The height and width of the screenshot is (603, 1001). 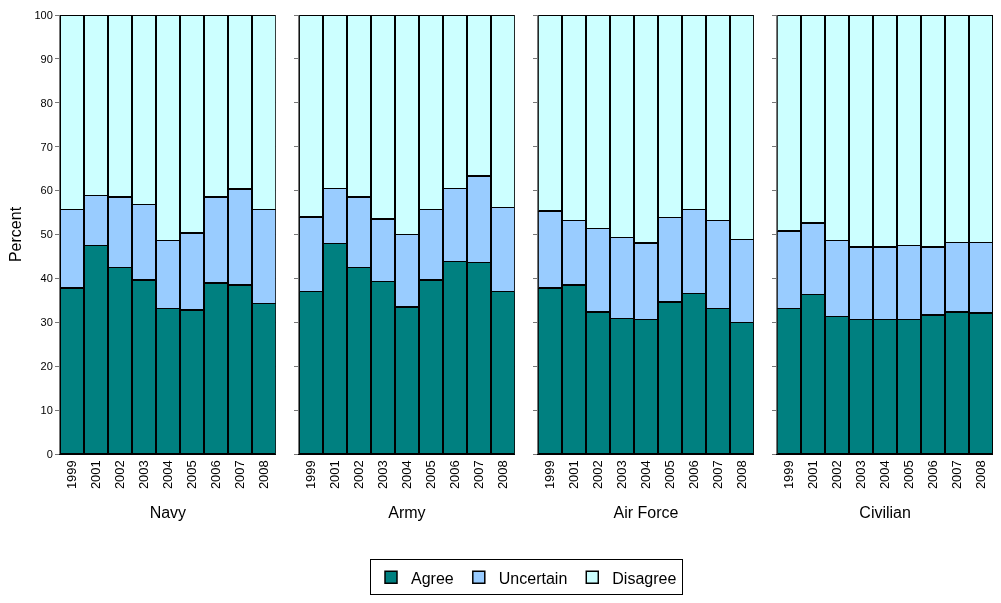 What do you see at coordinates (885, 512) in the screenshot?
I see `x-axis-title: Civilian` at bounding box center [885, 512].